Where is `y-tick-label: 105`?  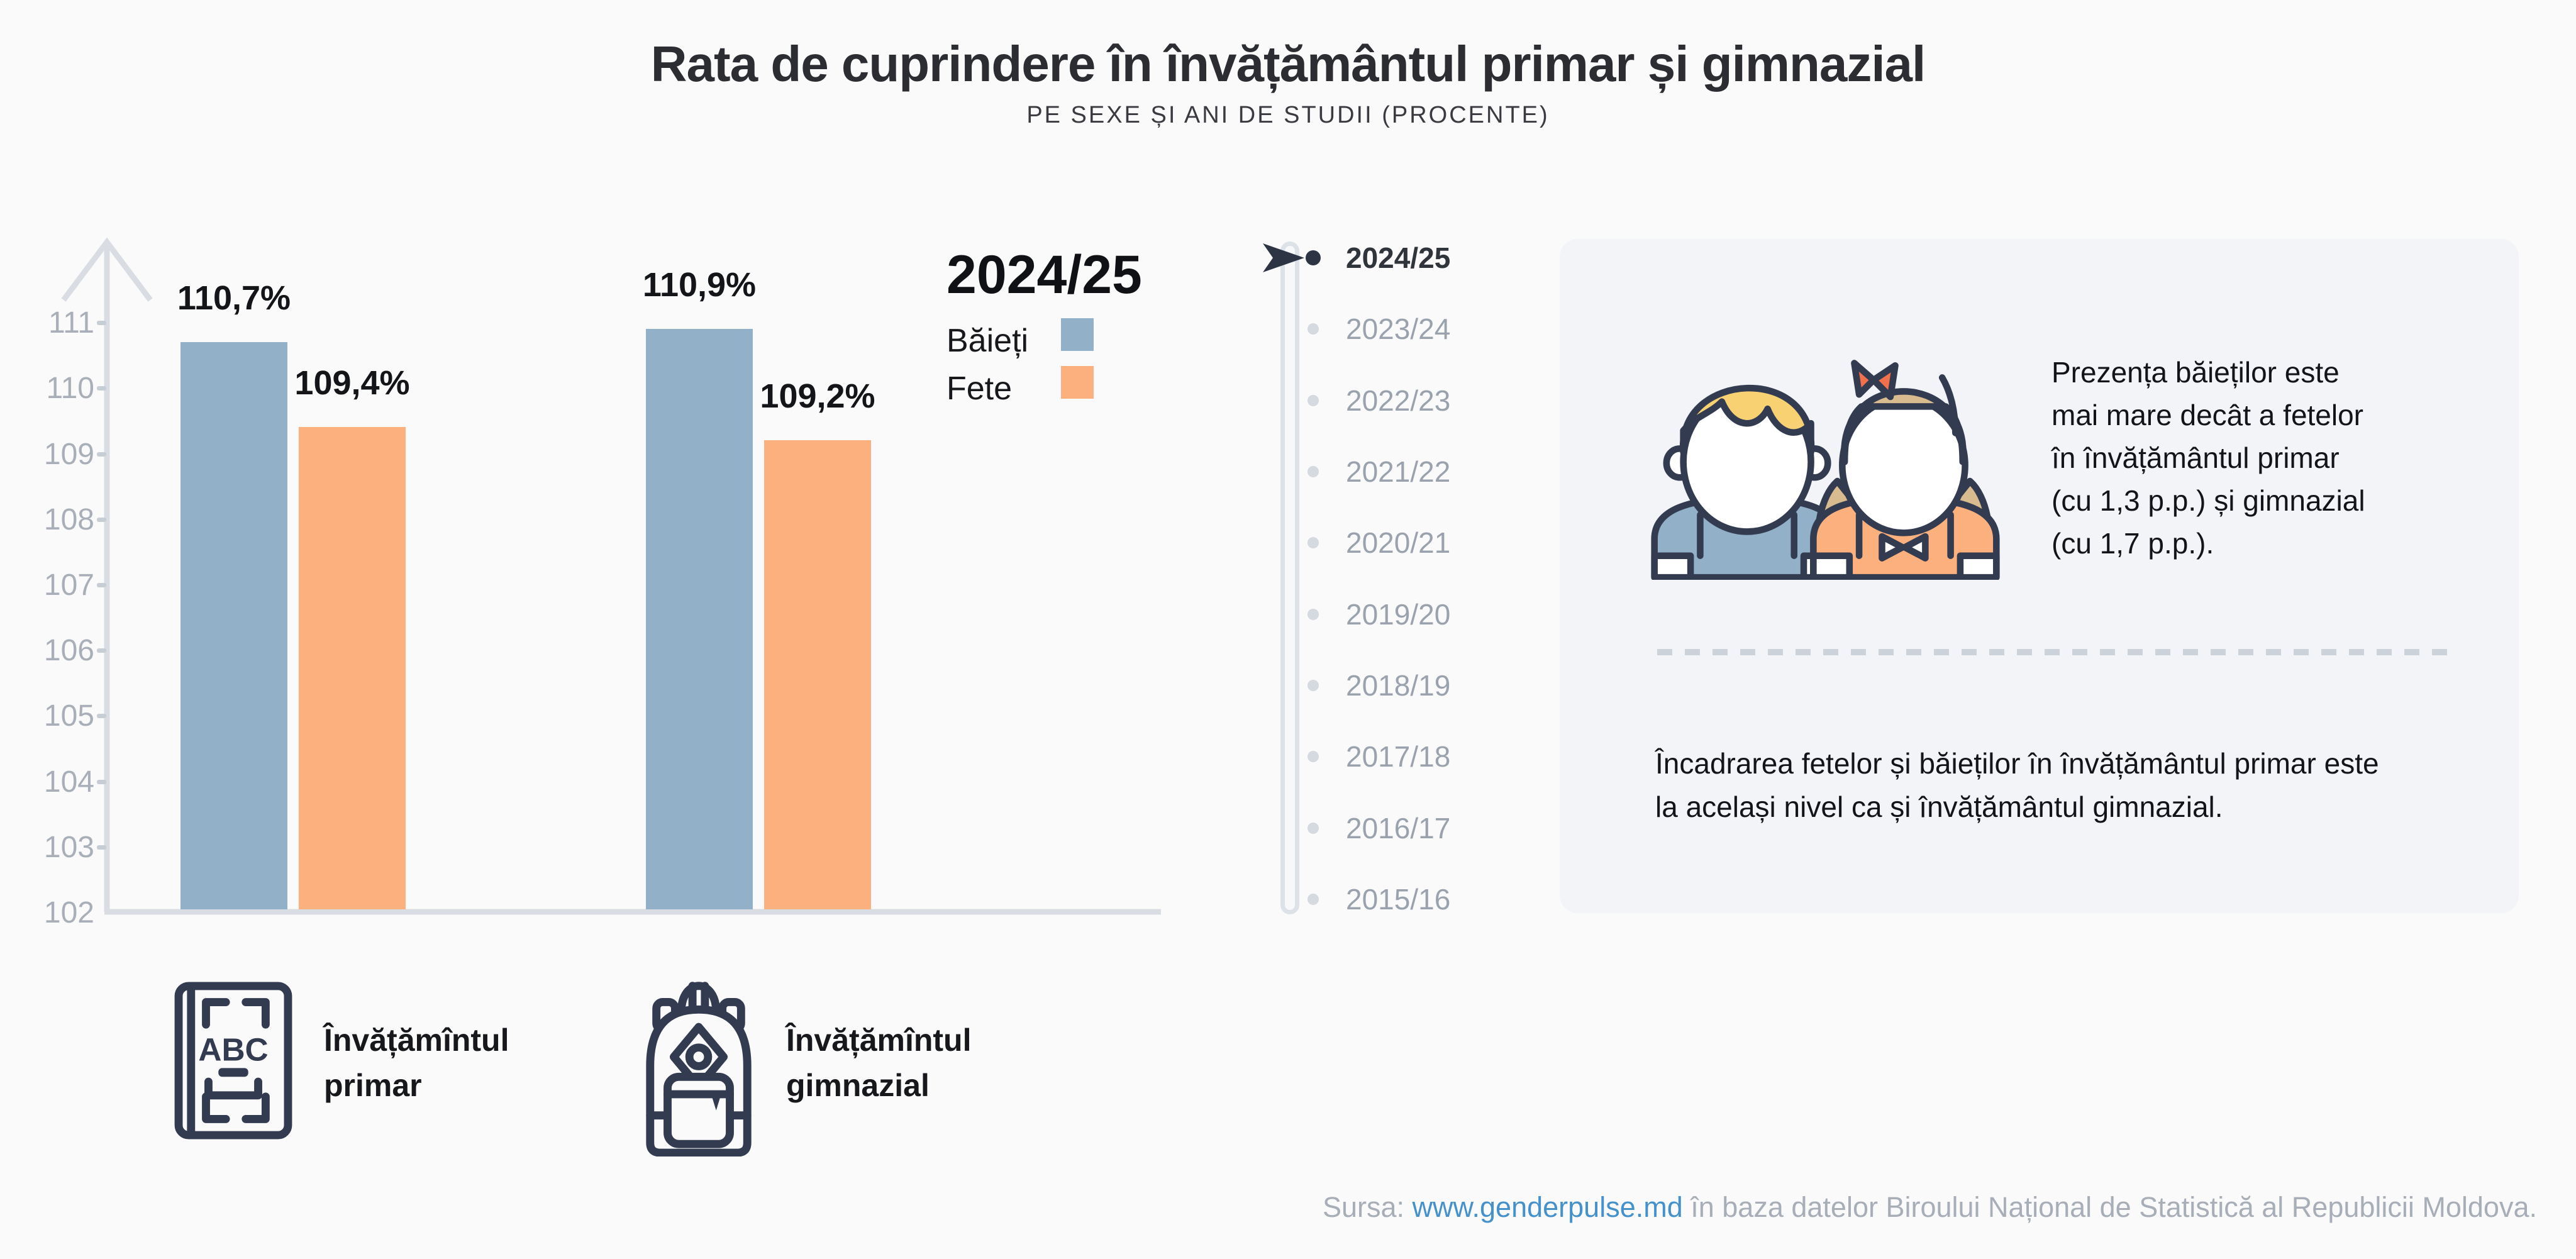
y-tick-label: 105 is located at coordinates (68, 716).